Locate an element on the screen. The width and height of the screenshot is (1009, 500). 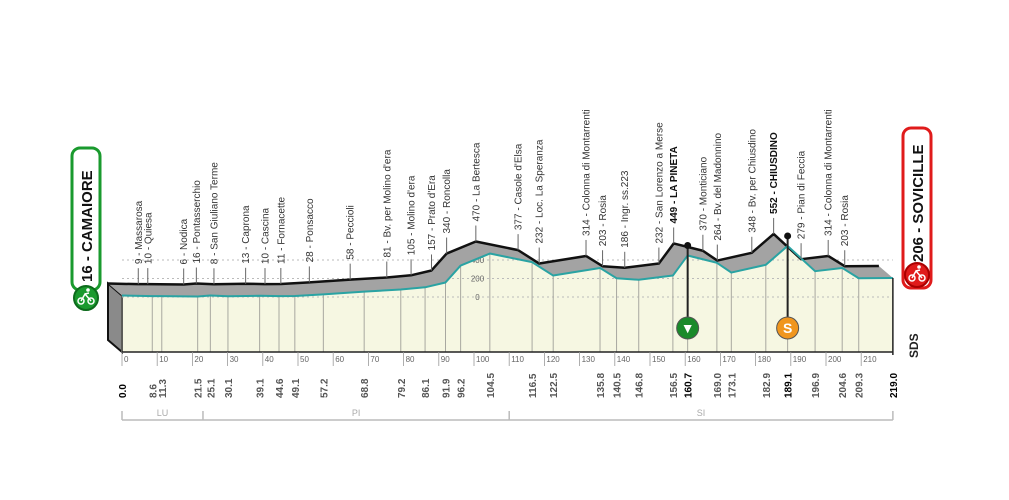
location-label: 10 - Cascina is located at coordinates (265, 235).